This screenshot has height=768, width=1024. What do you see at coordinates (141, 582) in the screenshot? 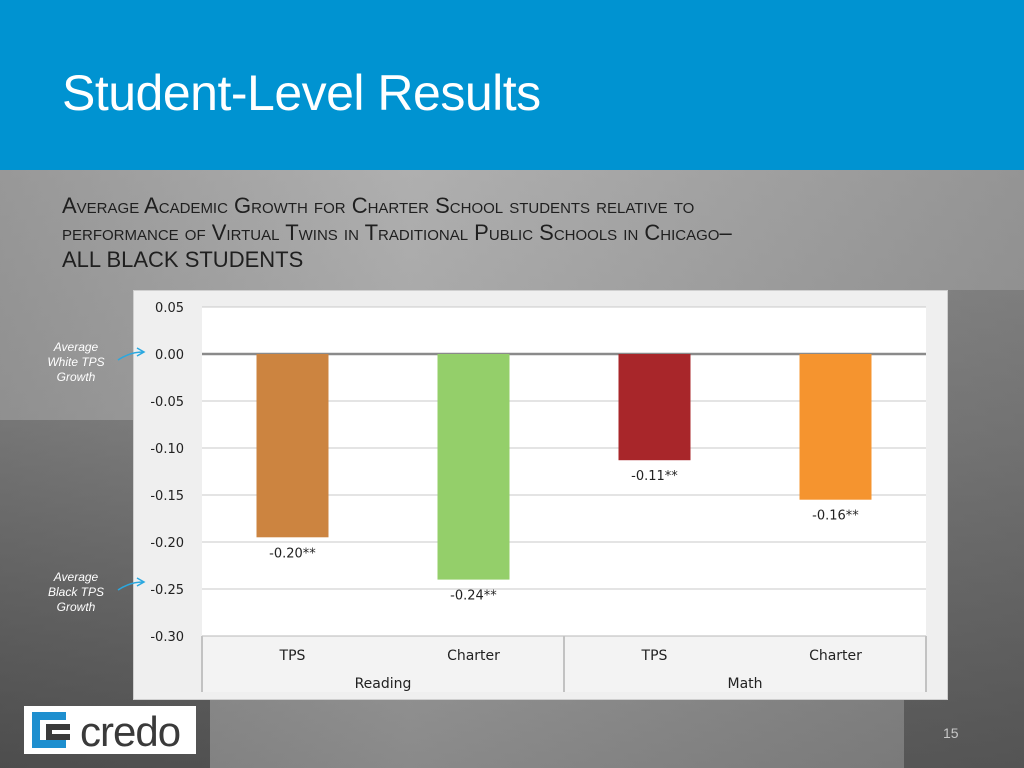
I see `arrow-black-tps-head` at bounding box center [141, 582].